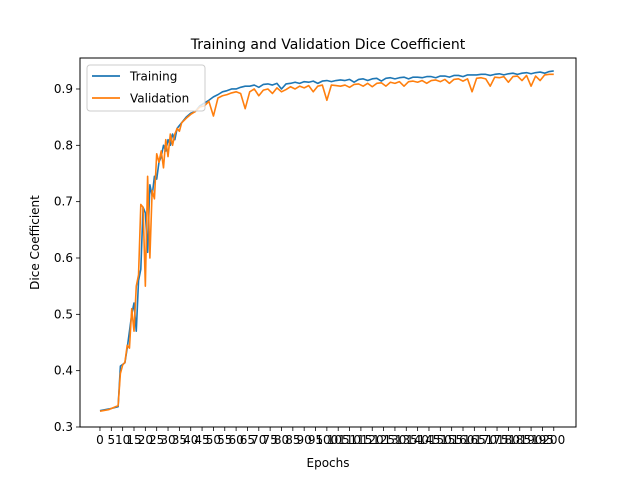  I want to click on chart-title: Training and Validation Dice Coefficient, so click(328, 45).